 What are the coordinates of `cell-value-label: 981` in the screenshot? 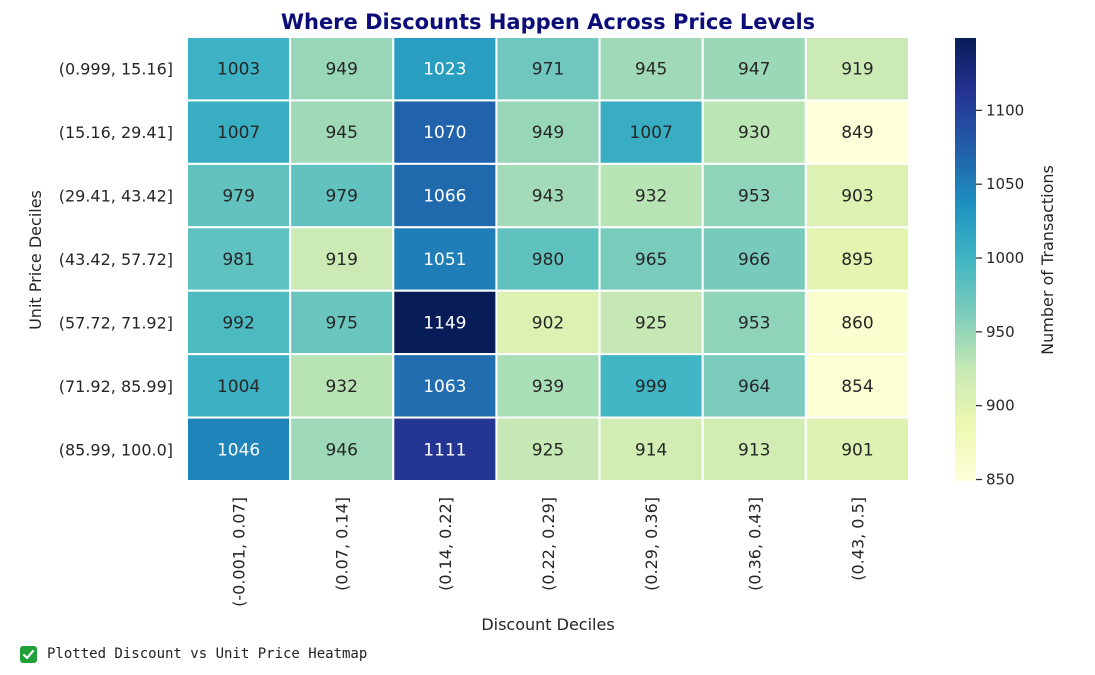 It's located at (238, 260).